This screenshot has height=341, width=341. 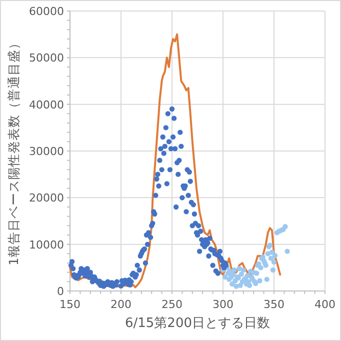 What do you see at coordinates (46, 151) in the screenshot?
I see `y-tick-label: 30000` at bounding box center [46, 151].